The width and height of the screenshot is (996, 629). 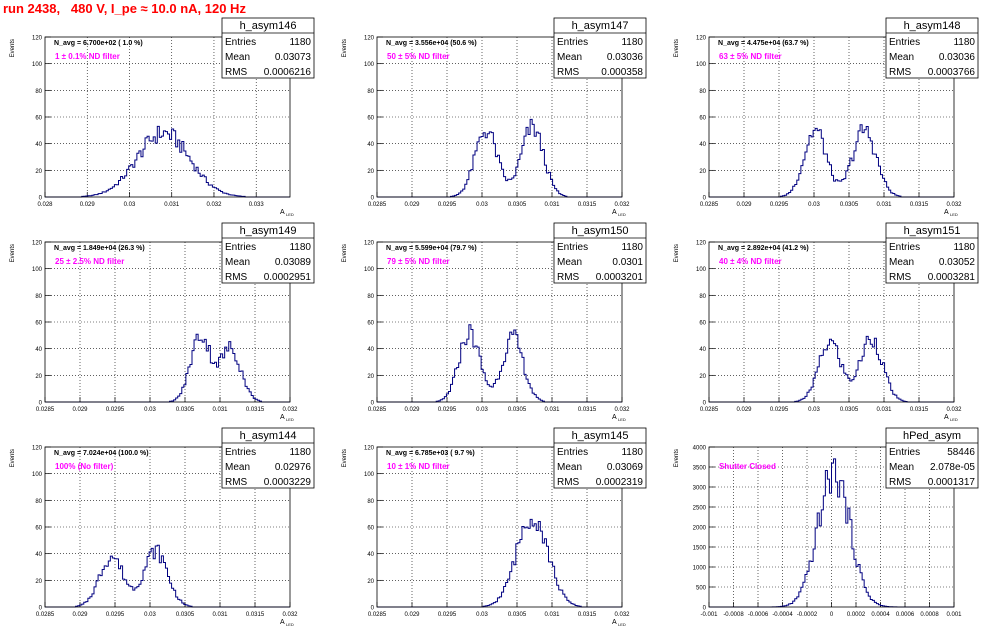 What do you see at coordinates (600, 26) in the screenshot?
I see `histogram-name: h_asym147` at bounding box center [600, 26].